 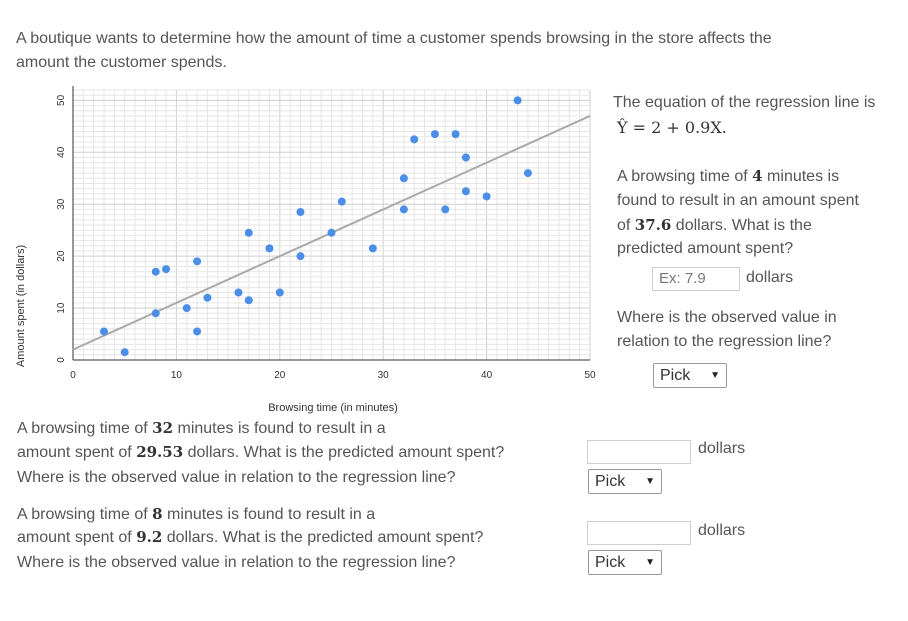 I want to click on q1-observed-line-2: relation to the regression line?, so click(x=724, y=341).